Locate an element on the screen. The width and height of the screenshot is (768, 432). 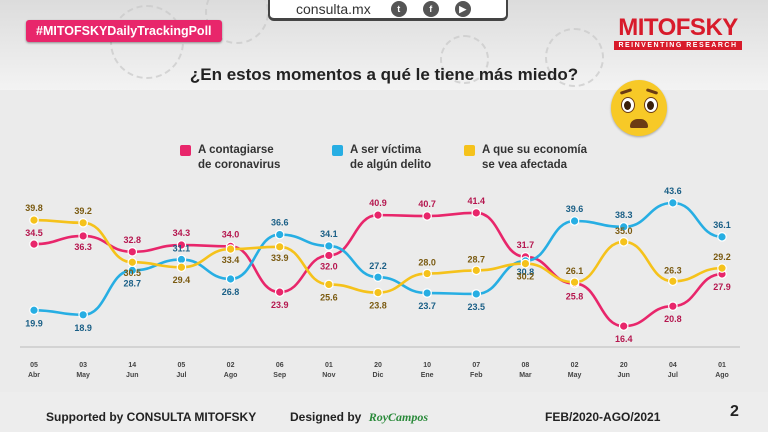
facebook-icon: f is located at coordinates (430, 9).